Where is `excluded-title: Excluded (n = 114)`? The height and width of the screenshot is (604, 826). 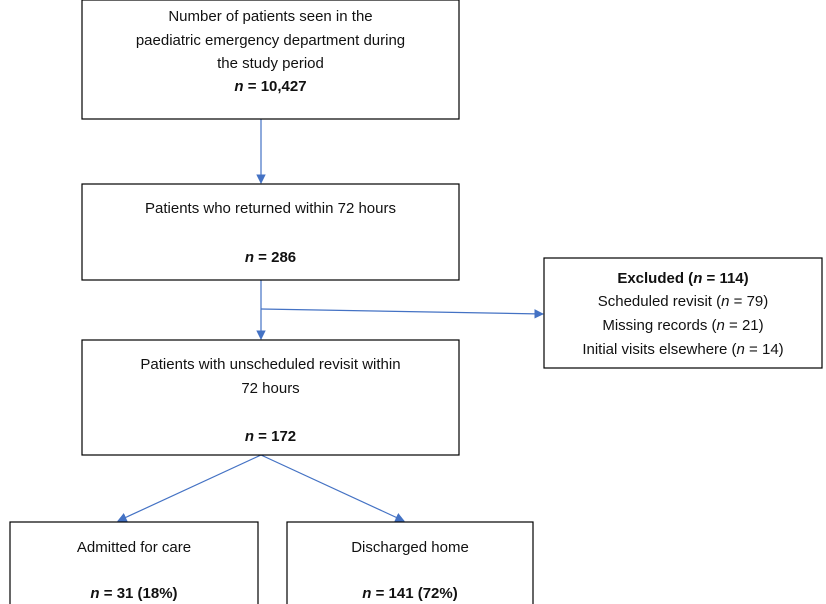 excluded-title: Excluded (n = 114) is located at coordinates (682, 278).